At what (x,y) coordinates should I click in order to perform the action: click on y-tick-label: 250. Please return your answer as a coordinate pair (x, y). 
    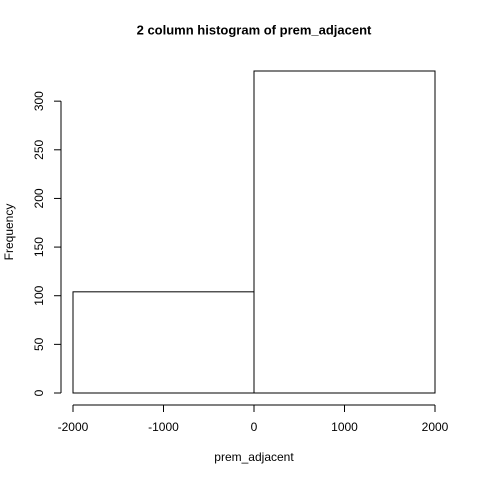
    Looking at the image, I should click on (39, 149).